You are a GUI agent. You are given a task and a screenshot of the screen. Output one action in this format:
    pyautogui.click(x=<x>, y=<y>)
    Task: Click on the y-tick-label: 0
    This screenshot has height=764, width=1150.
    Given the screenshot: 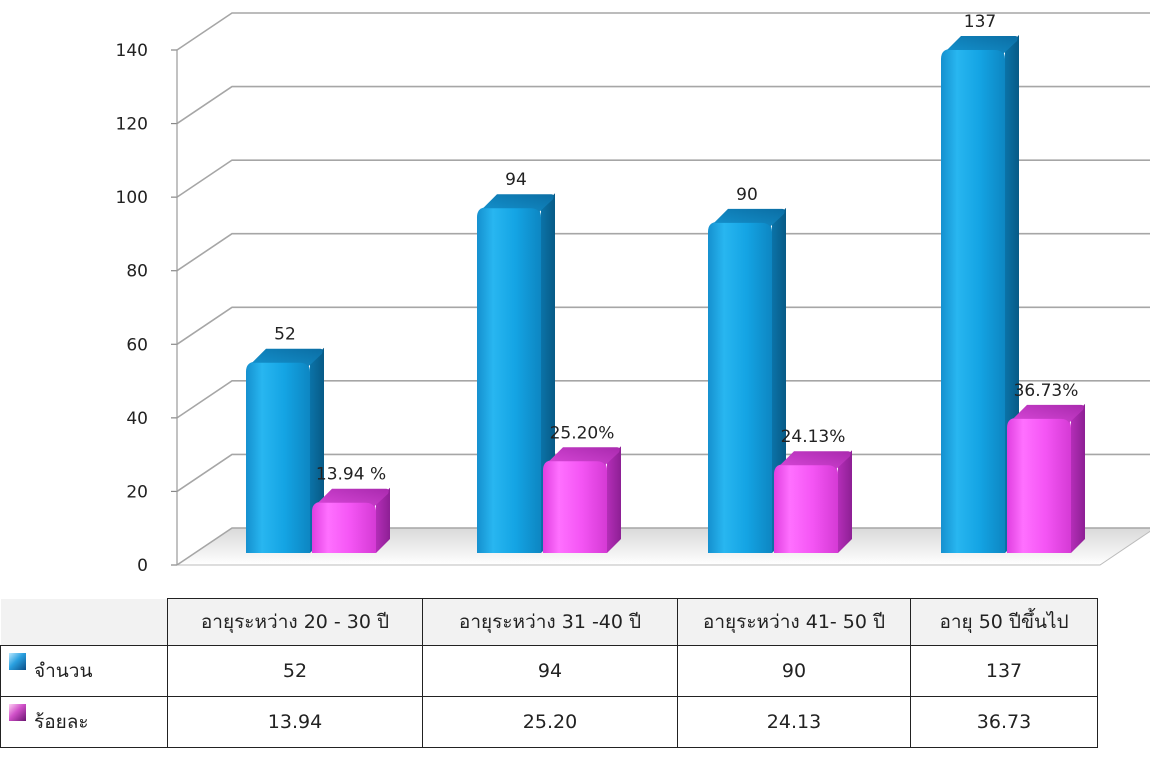 What is the action you would take?
    pyautogui.click(x=142, y=566)
    